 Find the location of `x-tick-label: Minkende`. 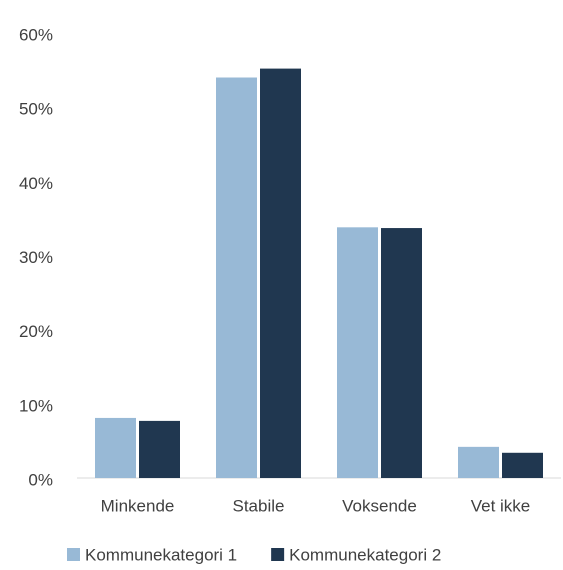

x-tick-label: Minkende is located at coordinates (138, 505).